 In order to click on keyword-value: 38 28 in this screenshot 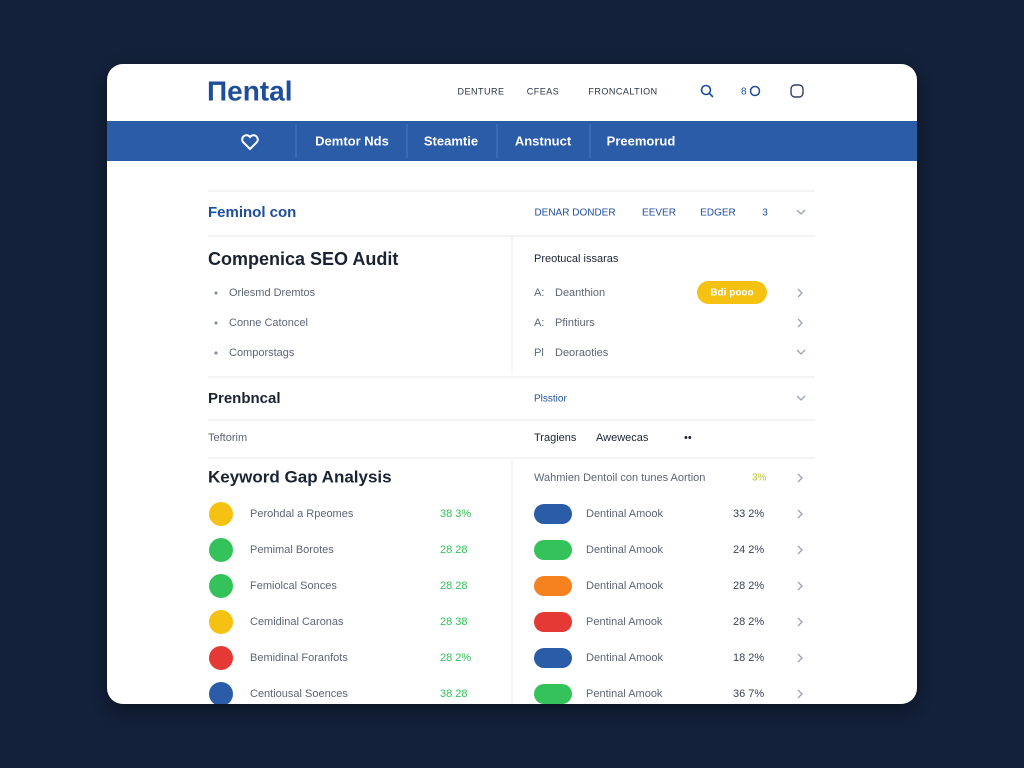, I will do `click(454, 694)`.